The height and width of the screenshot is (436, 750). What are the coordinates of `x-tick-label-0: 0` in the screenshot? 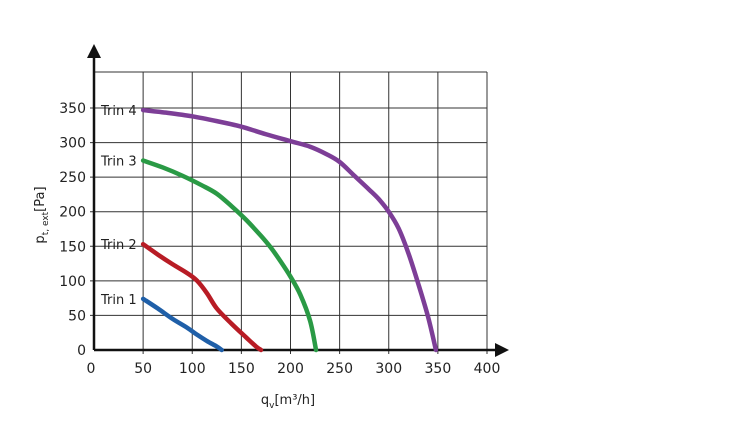 It's located at (91, 369).